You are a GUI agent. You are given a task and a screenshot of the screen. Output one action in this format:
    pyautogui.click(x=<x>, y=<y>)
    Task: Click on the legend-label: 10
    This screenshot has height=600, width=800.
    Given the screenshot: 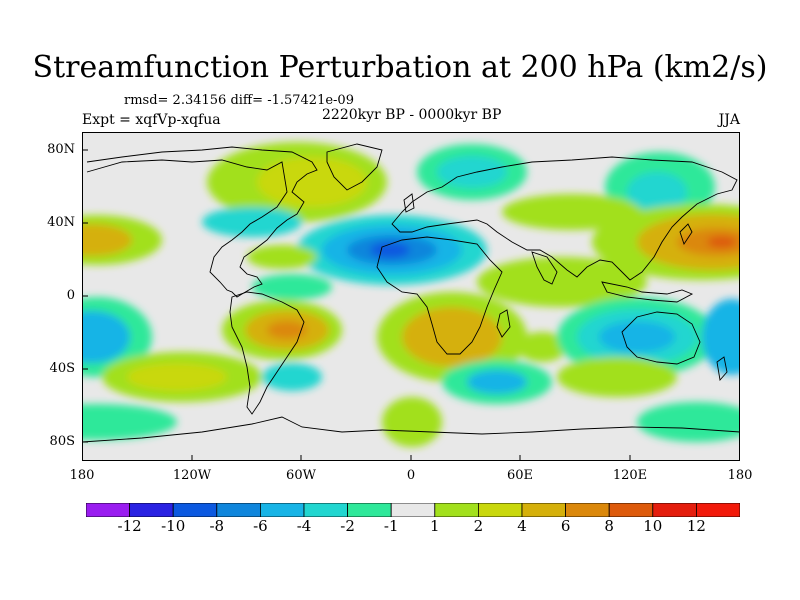 What is the action you would take?
    pyautogui.click(x=653, y=526)
    